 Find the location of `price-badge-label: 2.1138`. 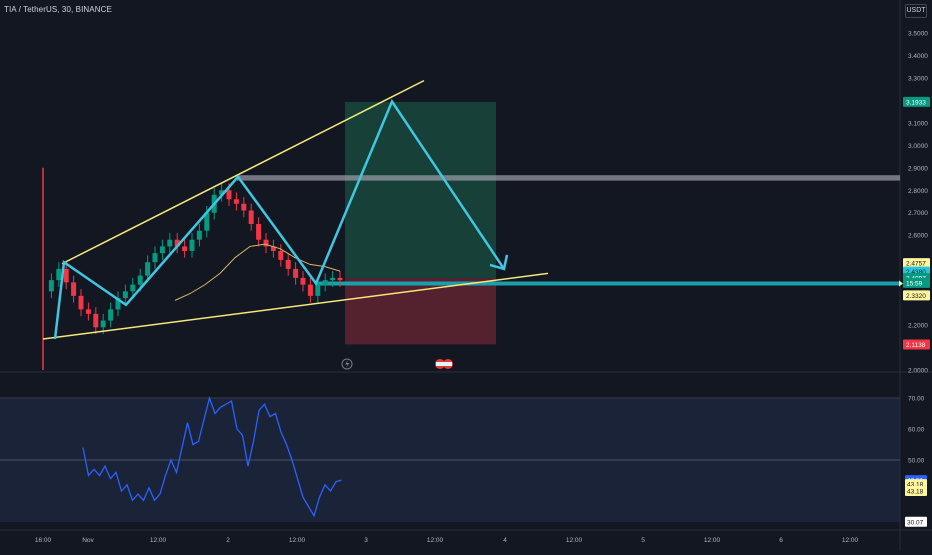

price-badge-label: 2.1138 is located at coordinates (916, 345).